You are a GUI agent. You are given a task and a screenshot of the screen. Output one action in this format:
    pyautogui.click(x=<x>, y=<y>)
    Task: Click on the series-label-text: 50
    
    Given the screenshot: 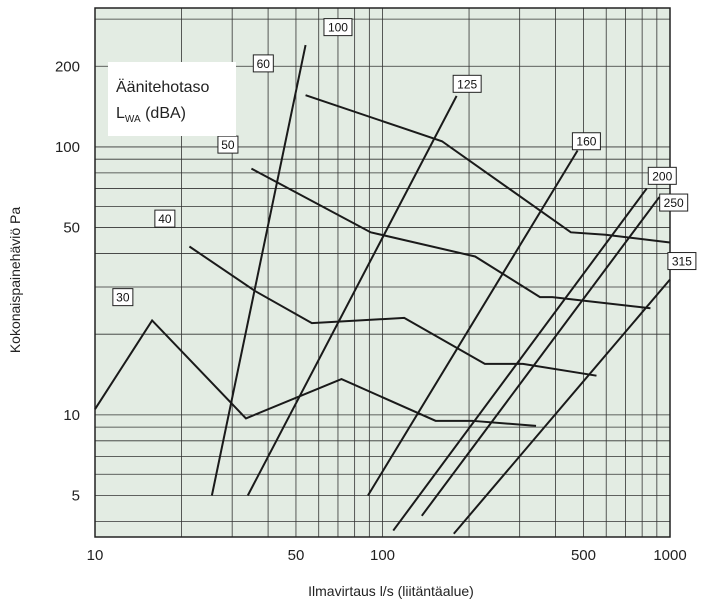 What is the action you would take?
    pyautogui.click(x=228, y=145)
    